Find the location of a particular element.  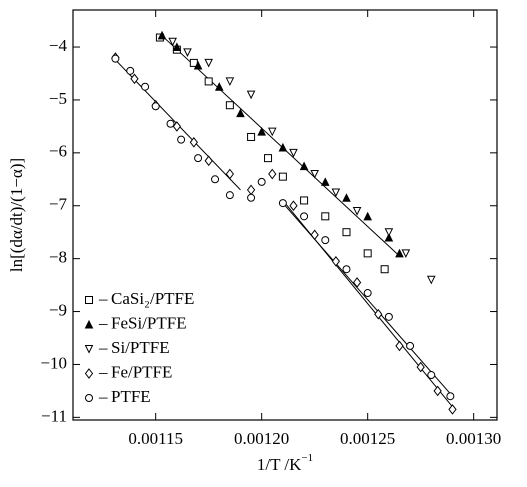

legend-label: CaSi₂/PTFE is located at coordinates (152, 298).